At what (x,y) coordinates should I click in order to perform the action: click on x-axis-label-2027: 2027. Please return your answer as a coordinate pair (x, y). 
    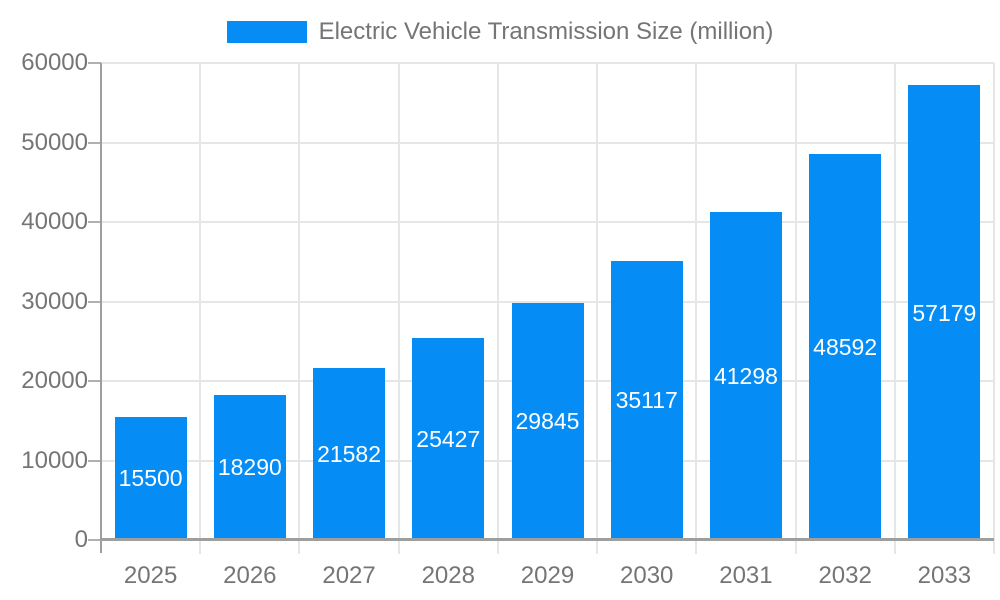
    Looking at the image, I should click on (349, 575).